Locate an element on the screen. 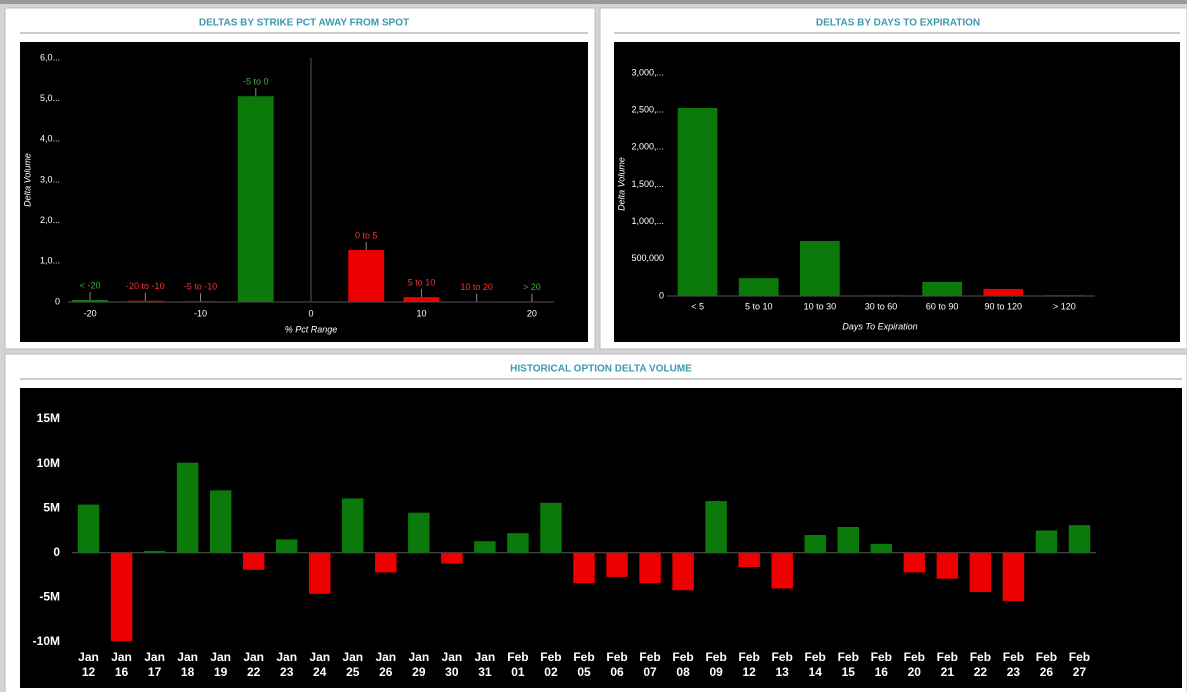 Image resolution: width=1187 pixels, height=692 pixels. data-label: -5 to -10 is located at coordinates (201, 287).